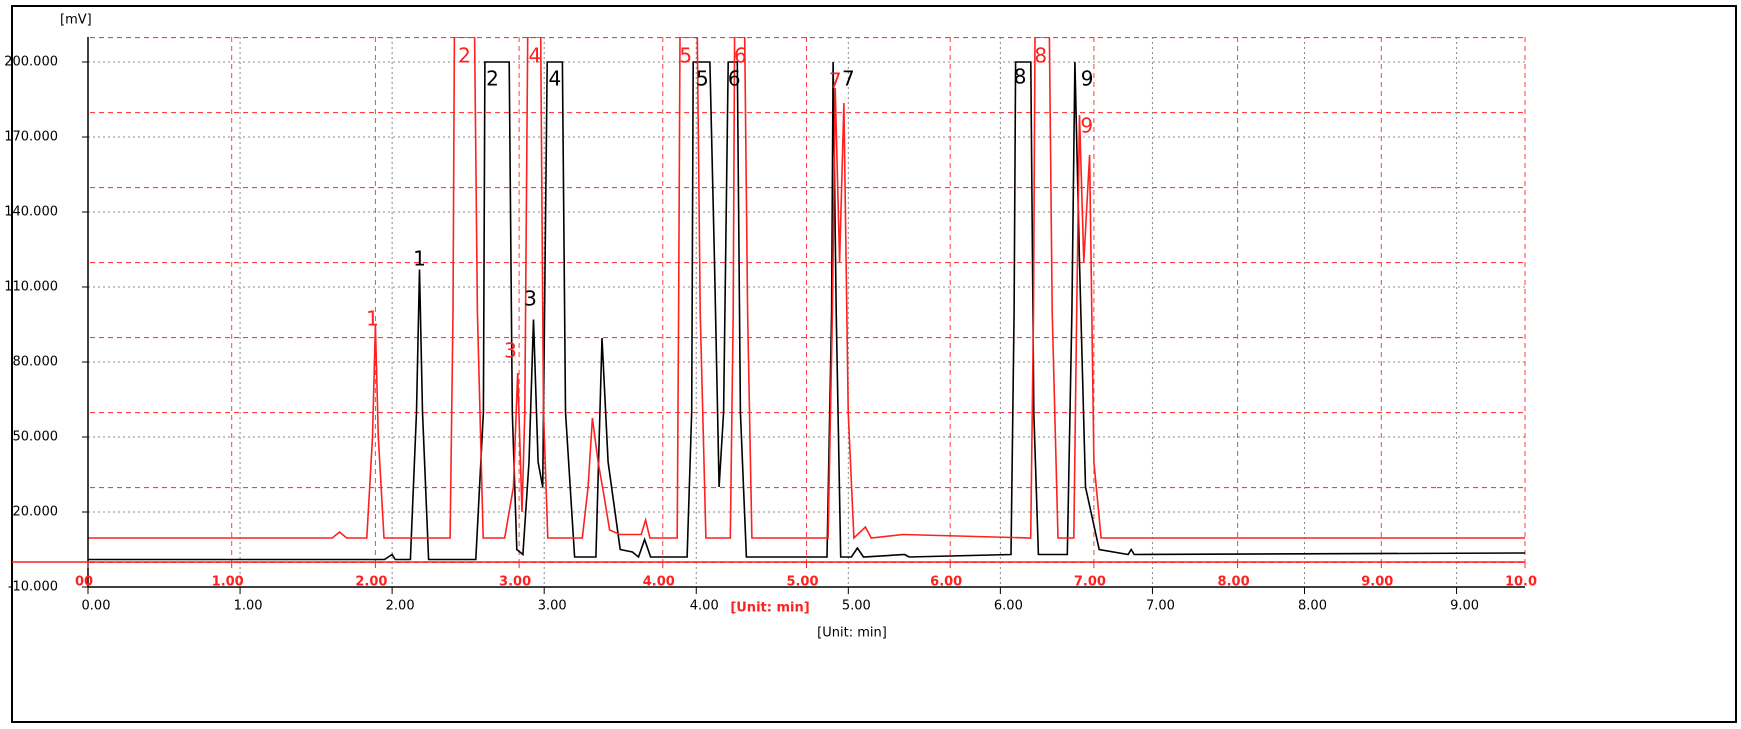 This screenshot has width=1741, height=729. I want to click on x-tick-label: 3.00, so click(552, 606).